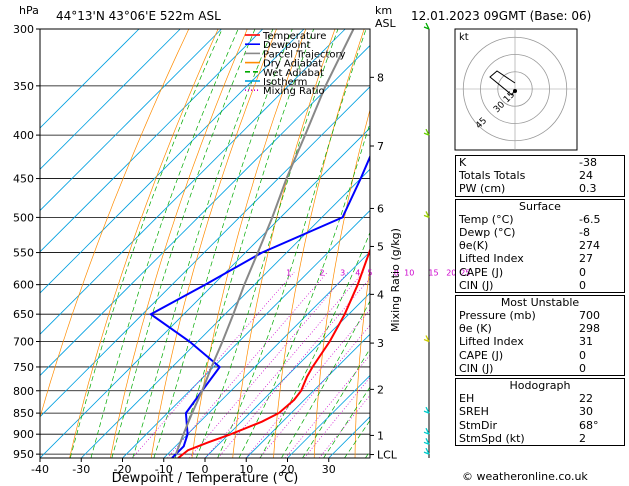 The width and height of the screenshot is (629, 486). I want to click on hodograph-trace, so click(502, 83).